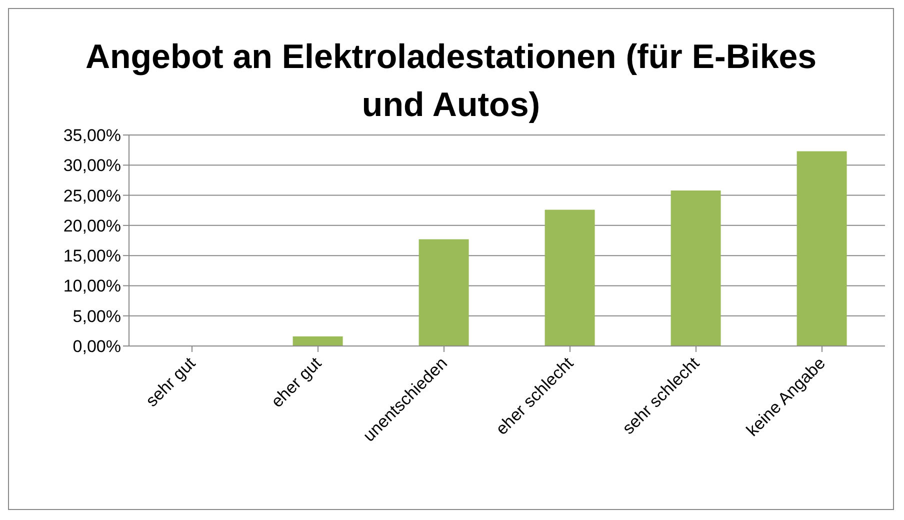 This screenshot has height=520, width=904. Describe the element at coordinates (451, 80) in the screenshot. I see `chart-title: Angebot an Elektroladestationen (für E-Bikes und Autos)` at that location.